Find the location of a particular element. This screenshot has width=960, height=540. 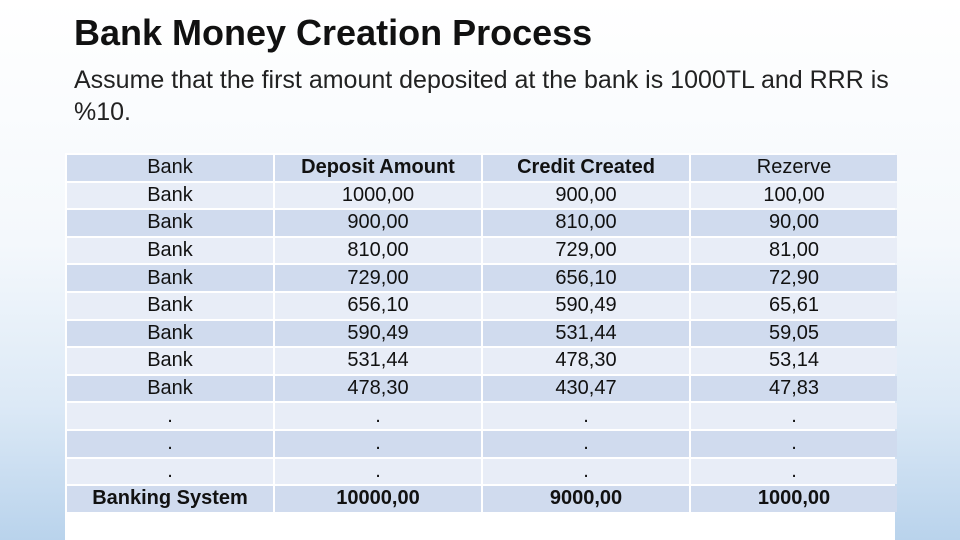

table-cell: 72,90 is located at coordinates (794, 278).